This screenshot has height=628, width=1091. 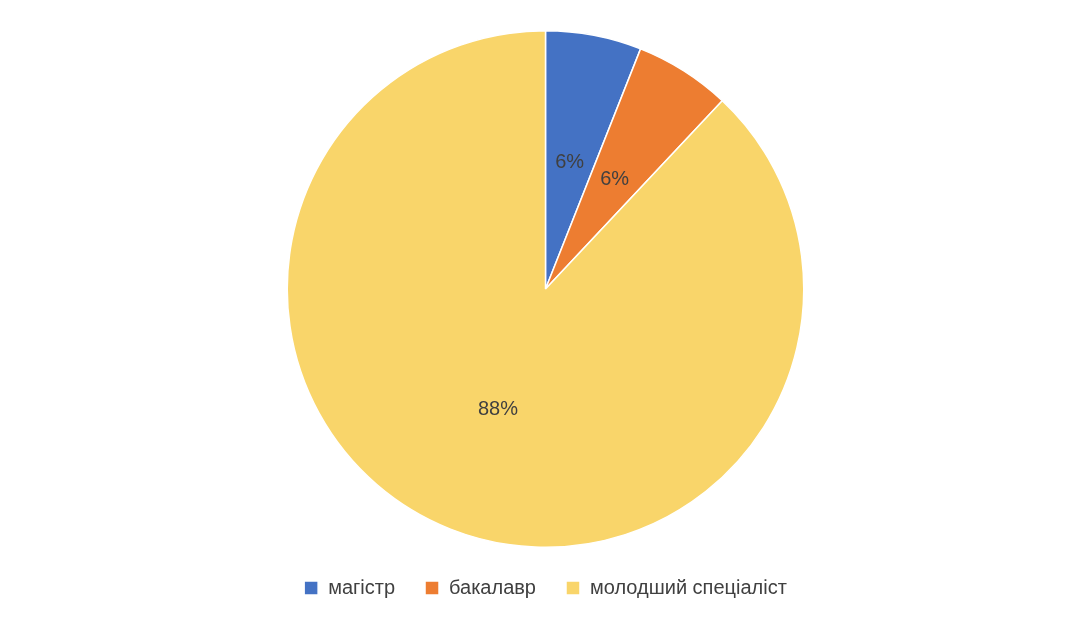 What do you see at coordinates (498, 407) in the screenshot?
I see `data-label: 88%` at bounding box center [498, 407].